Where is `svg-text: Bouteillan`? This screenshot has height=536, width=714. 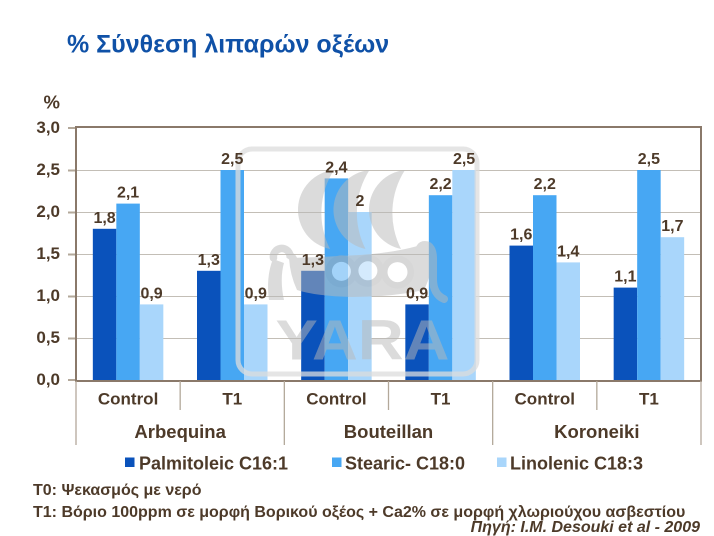 svg-text: Bouteillan is located at coordinates (388, 431).